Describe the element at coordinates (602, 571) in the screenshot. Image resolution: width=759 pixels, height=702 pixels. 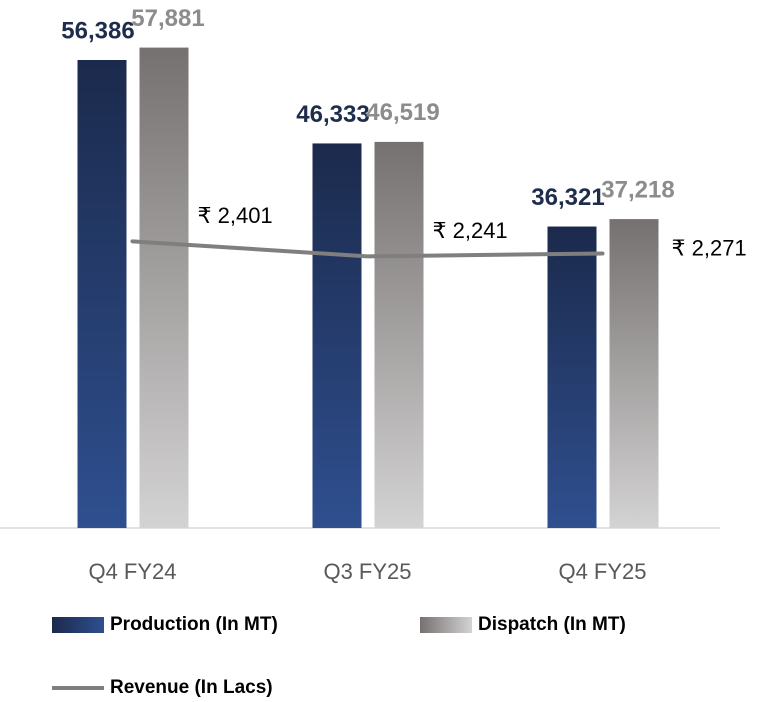
I see `x-tick-label: Q4 FY25` at that location.